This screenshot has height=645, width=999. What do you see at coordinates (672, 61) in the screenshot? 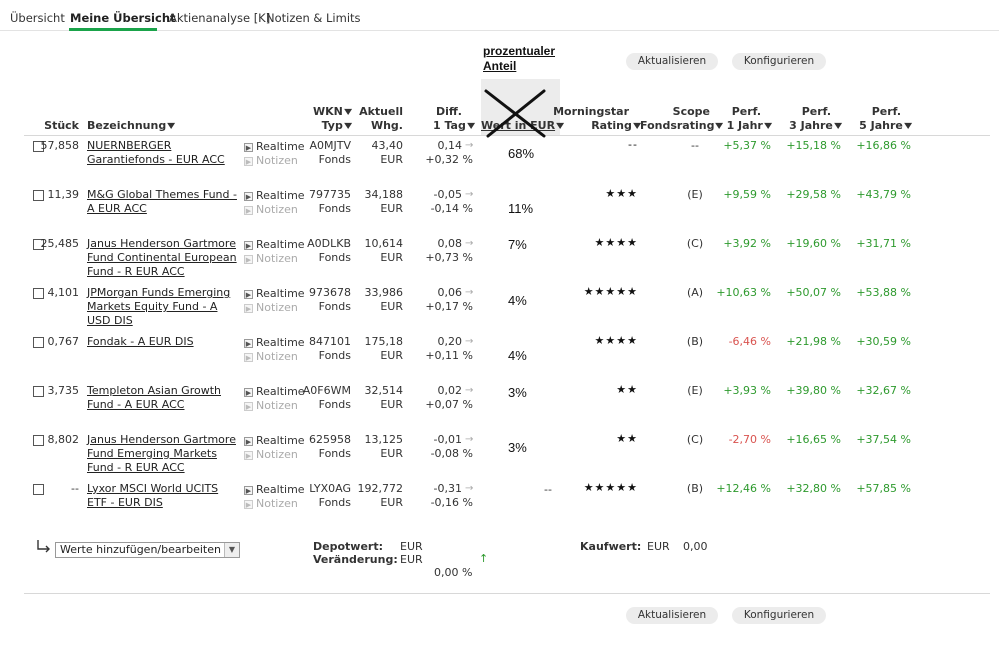
I see `refresh-button-top: Aktualisieren` at bounding box center [672, 61].